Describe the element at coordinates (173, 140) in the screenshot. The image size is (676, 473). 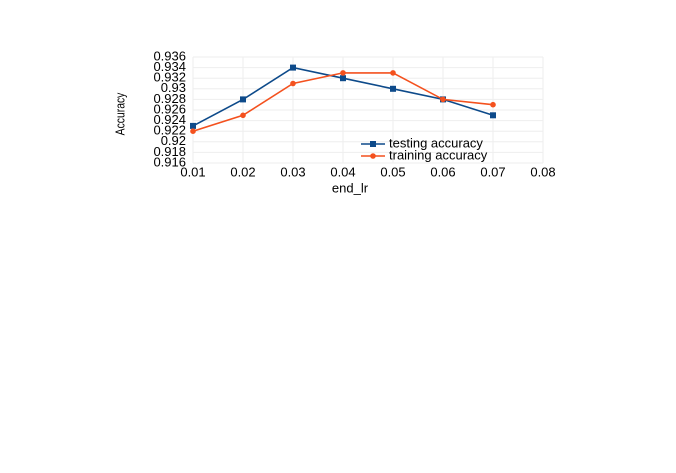
I see `y-tick-label: 0.92` at that location.